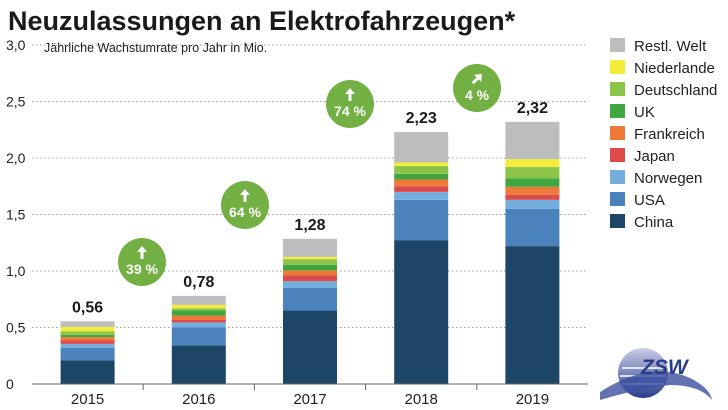 The image size is (728, 410). I want to click on bar-segment-restl-welt-2018, so click(421, 147).